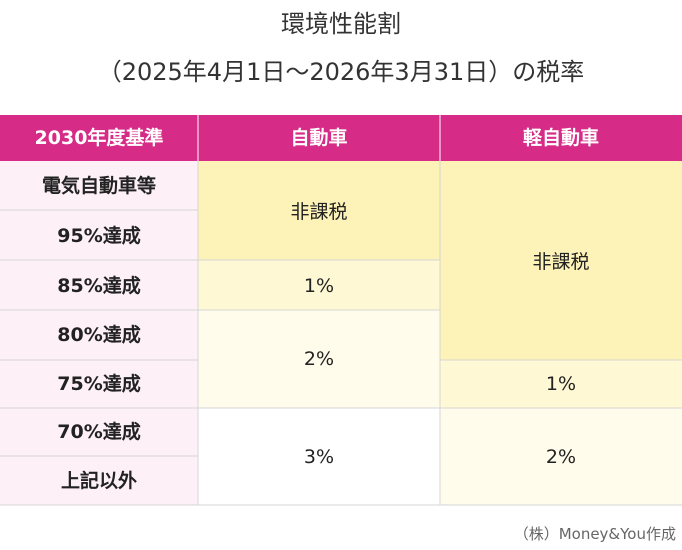  I want to click on row-label: 95%達成, so click(98, 235).